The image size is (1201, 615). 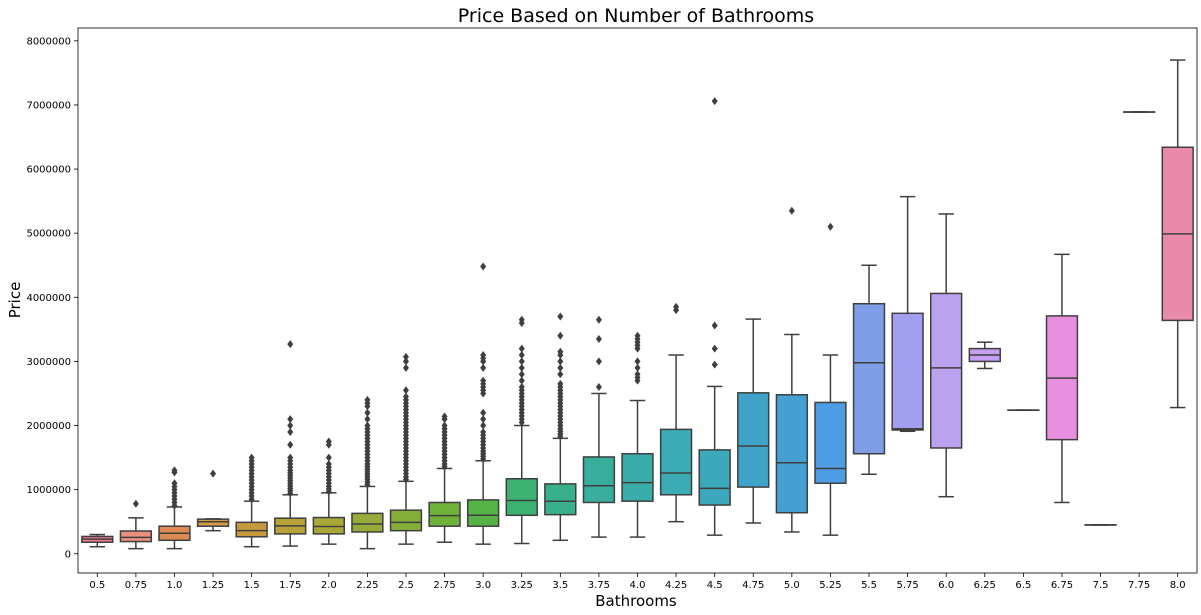 I want to click on box-6.0, so click(x=946, y=355).